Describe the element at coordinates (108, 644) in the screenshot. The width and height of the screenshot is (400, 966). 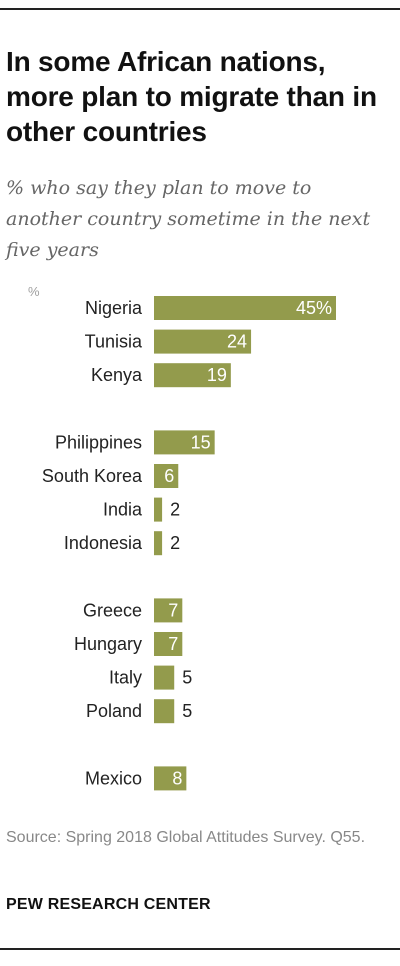
I see `category-label-hungary: Hungary` at that location.